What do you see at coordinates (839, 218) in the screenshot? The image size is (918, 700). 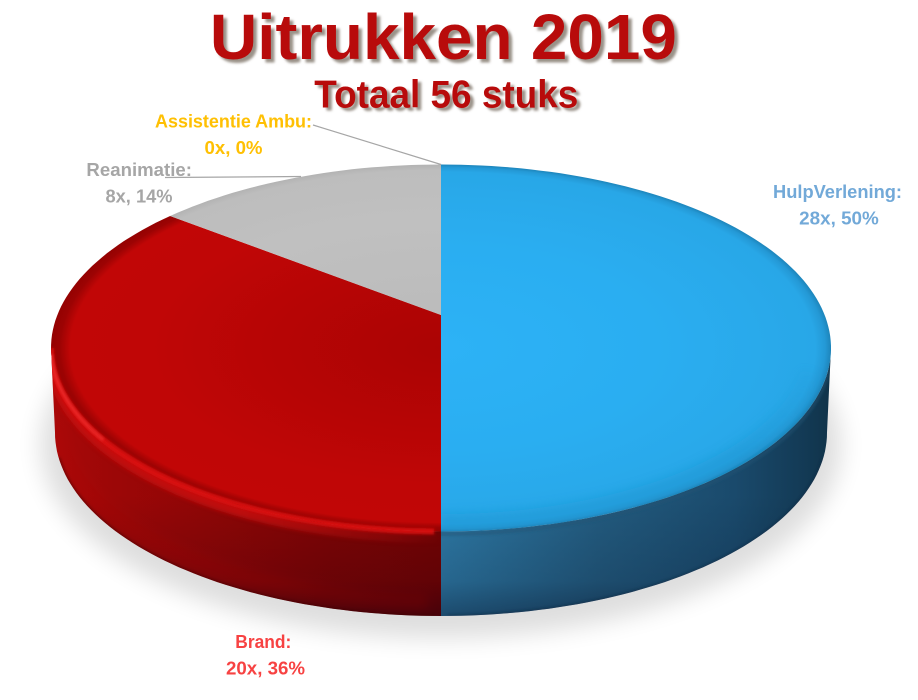 I see `svg-text: 28x, 50%` at bounding box center [839, 218].